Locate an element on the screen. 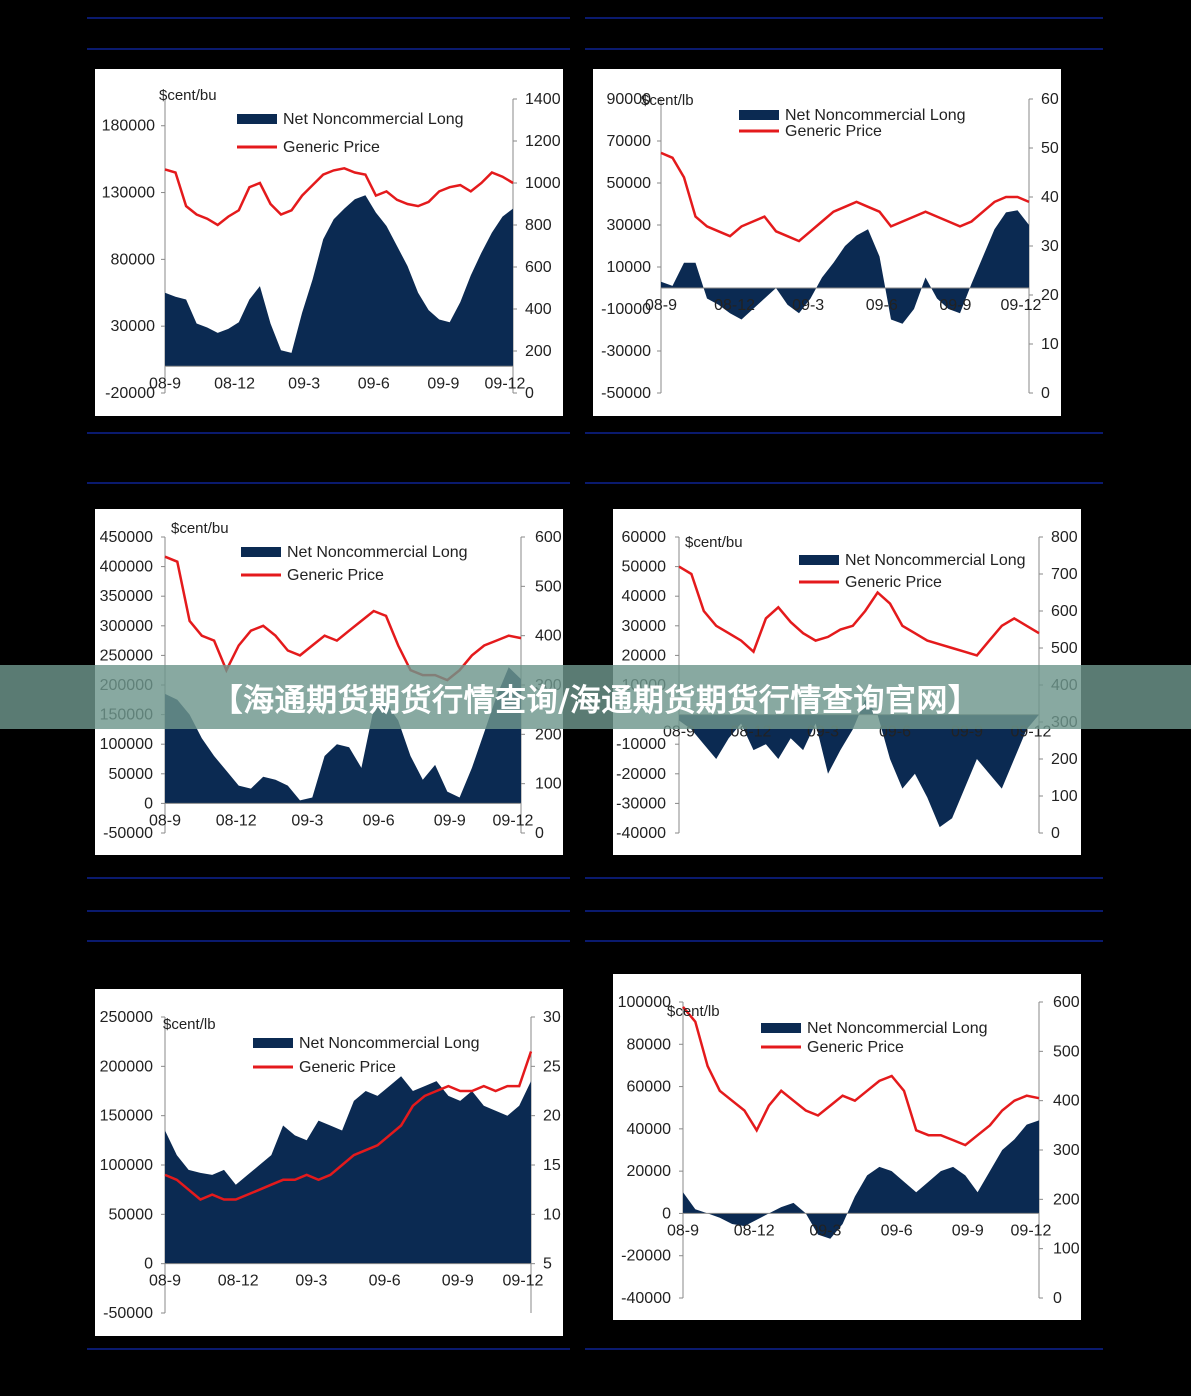  right-tick-label: 40 is located at coordinates (1050, 197).